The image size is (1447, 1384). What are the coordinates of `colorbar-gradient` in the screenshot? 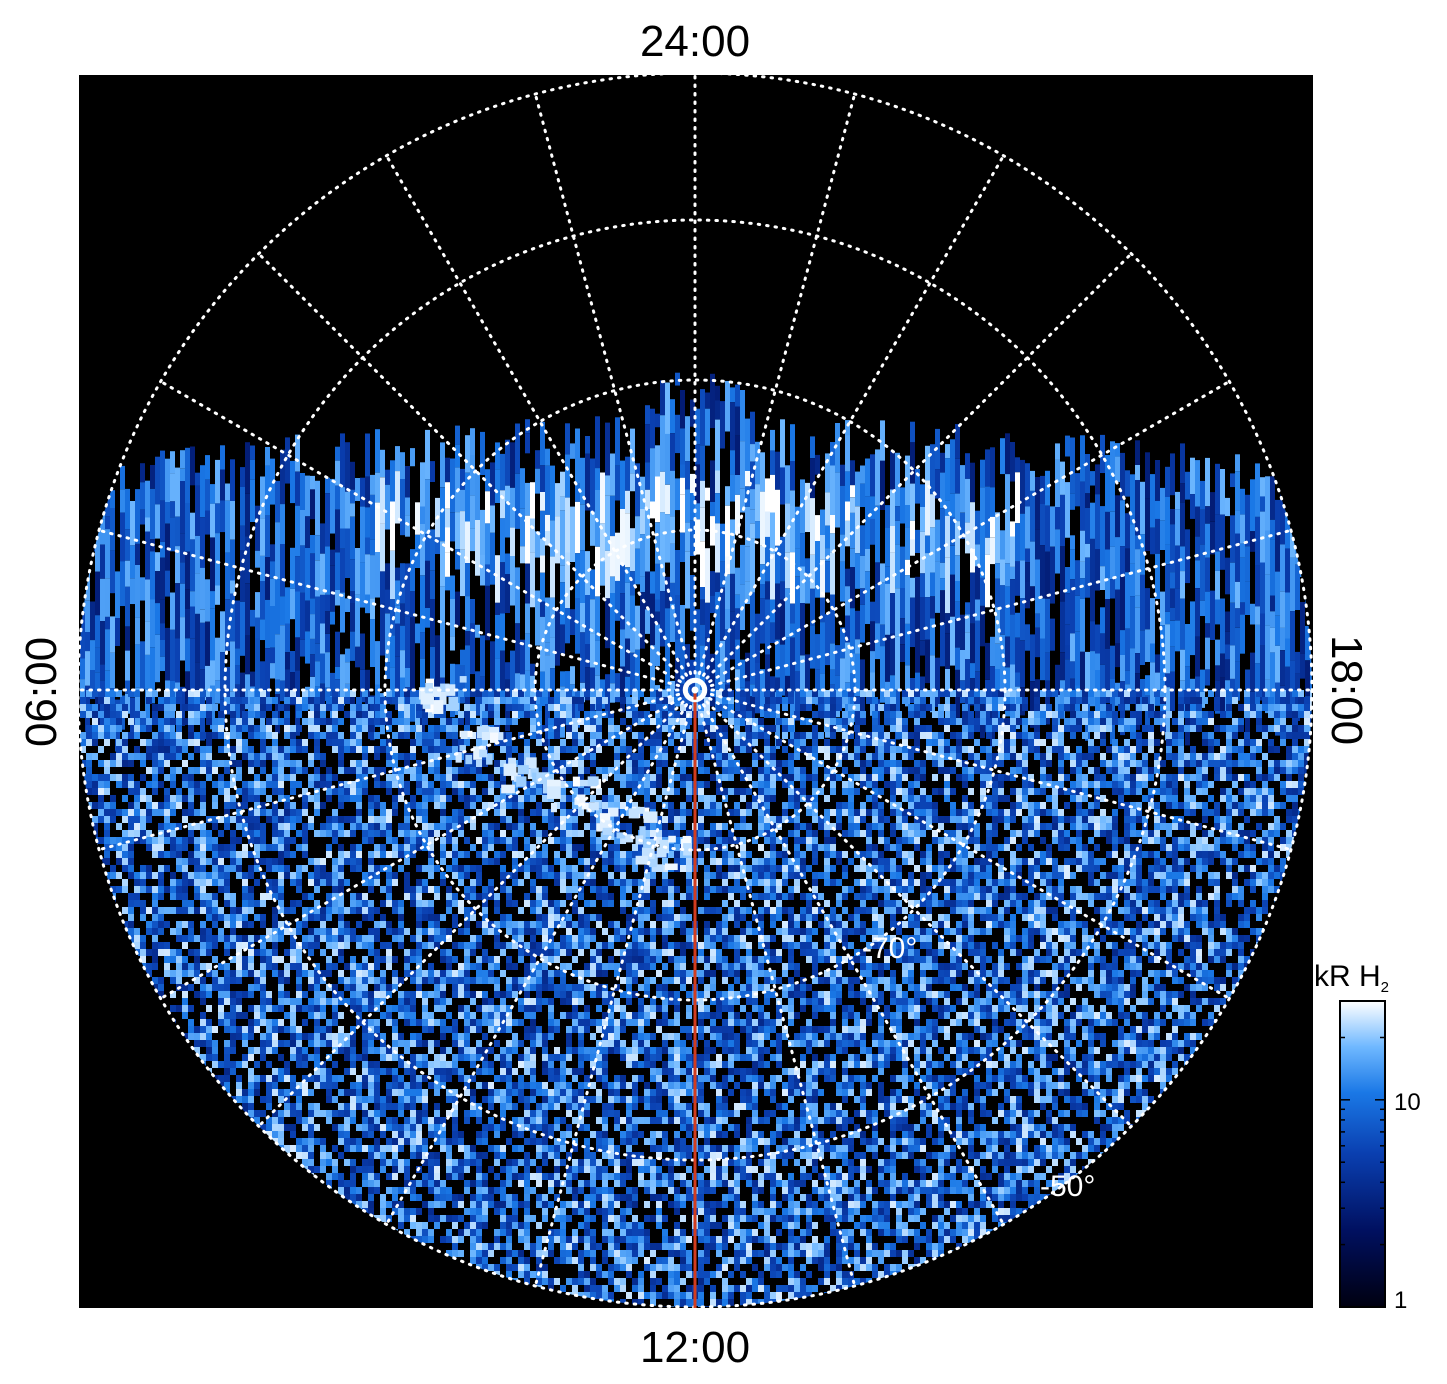 It's located at (1362, 1154).